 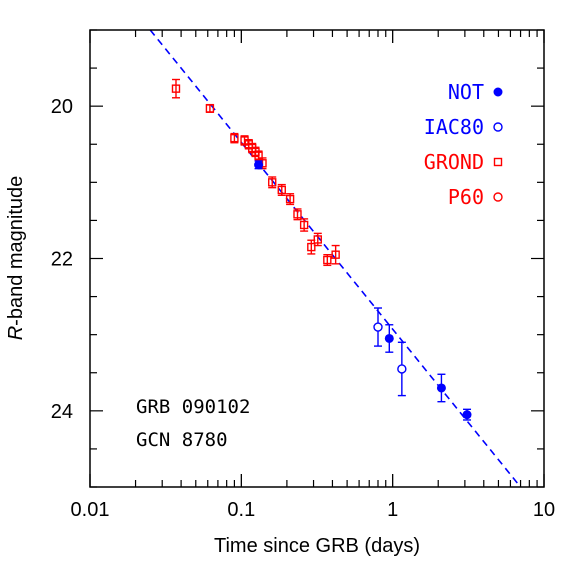 I want to click on x-axis-label: Time since GRB (days), so click(x=317, y=546).